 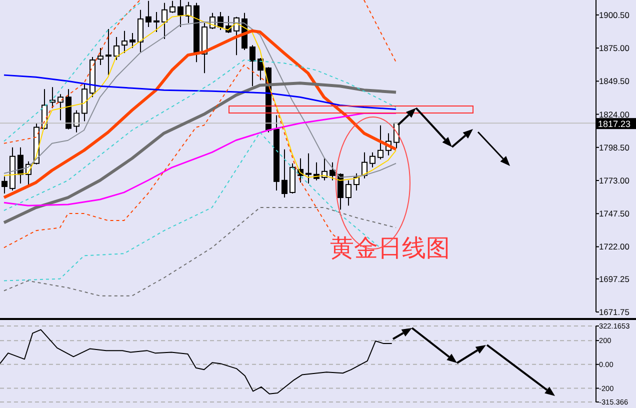 I want to click on y-tick-label: 1875.00, so click(x=614, y=48).